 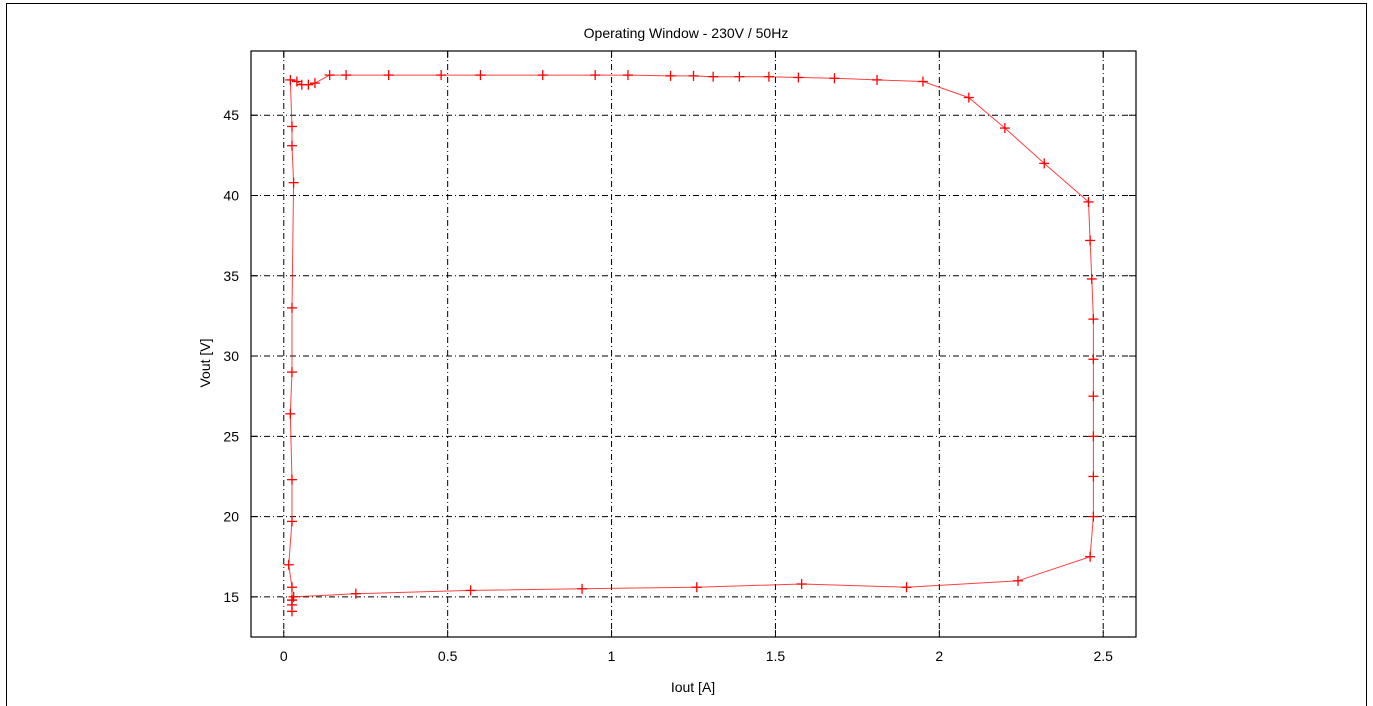 What do you see at coordinates (686, 33) in the screenshot?
I see `chart-title: Operating Window - 230V / 50Hz` at bounding box center [686, 33].